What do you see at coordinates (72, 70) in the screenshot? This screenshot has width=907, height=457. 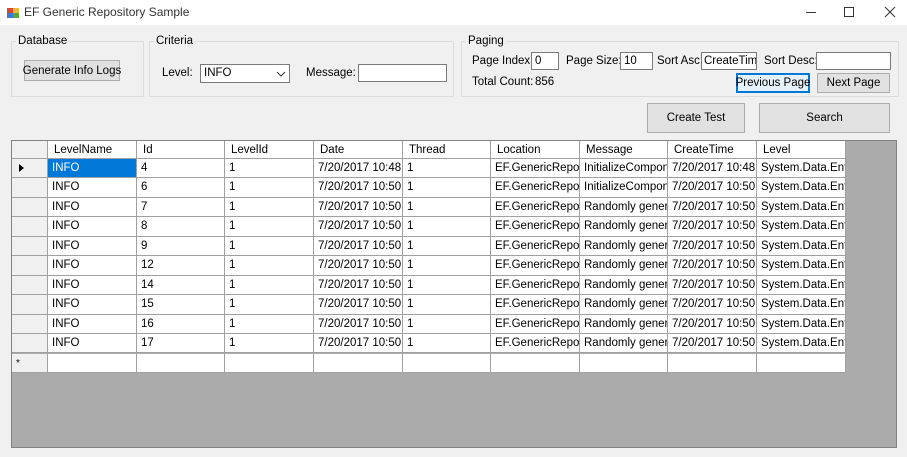 I see `generate-button: Generate Info Logs` at bounding box center [72, 70].